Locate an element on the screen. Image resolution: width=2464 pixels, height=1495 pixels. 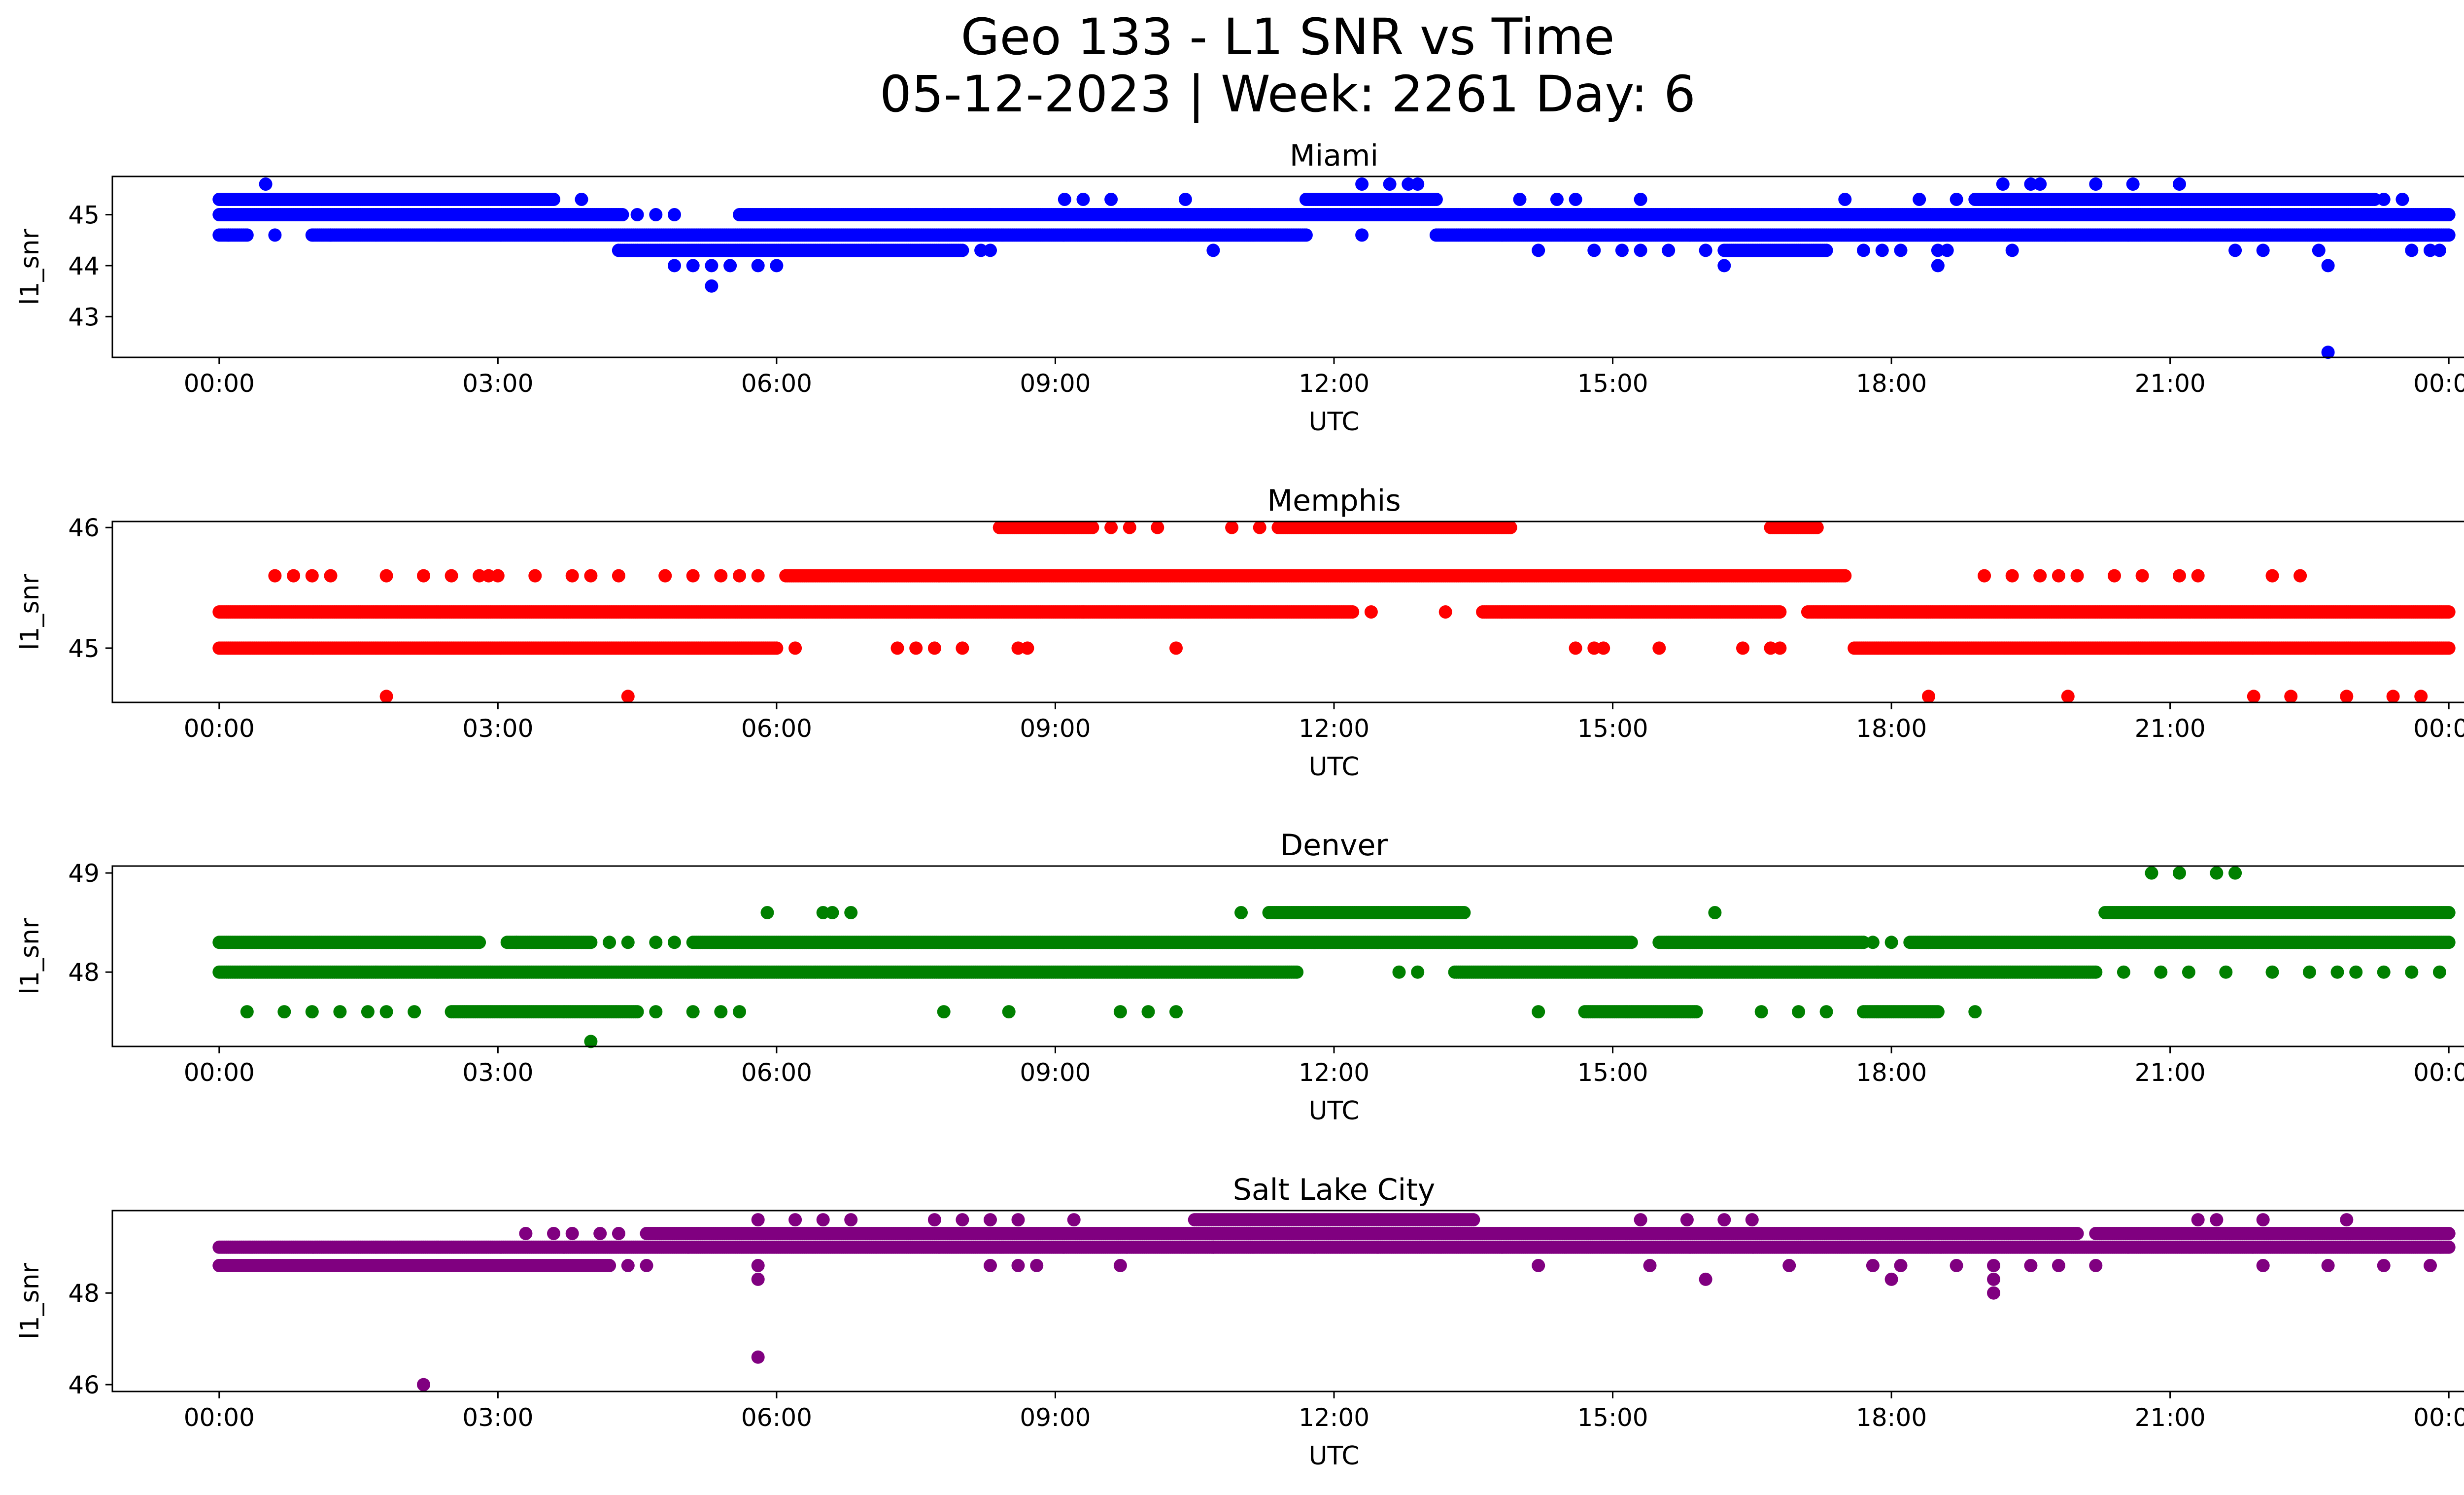
y-tick-label: 44 is located at coordinates (84, 266).